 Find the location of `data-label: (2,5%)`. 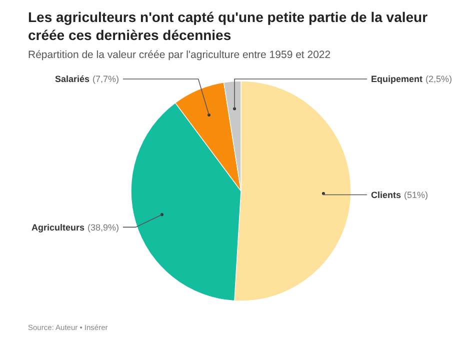

data-label: (2,5%) is located at coordinates (439, 79).